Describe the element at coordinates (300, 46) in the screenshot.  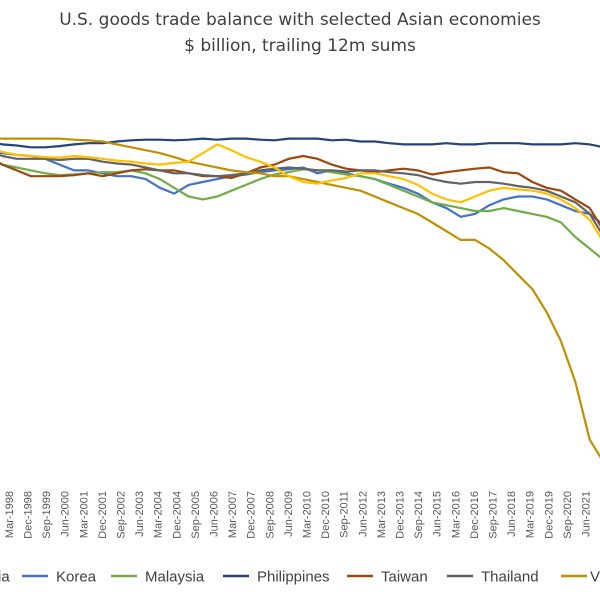
I see `chart-subtitle: $ billion, trailing 12m sums` at that location.